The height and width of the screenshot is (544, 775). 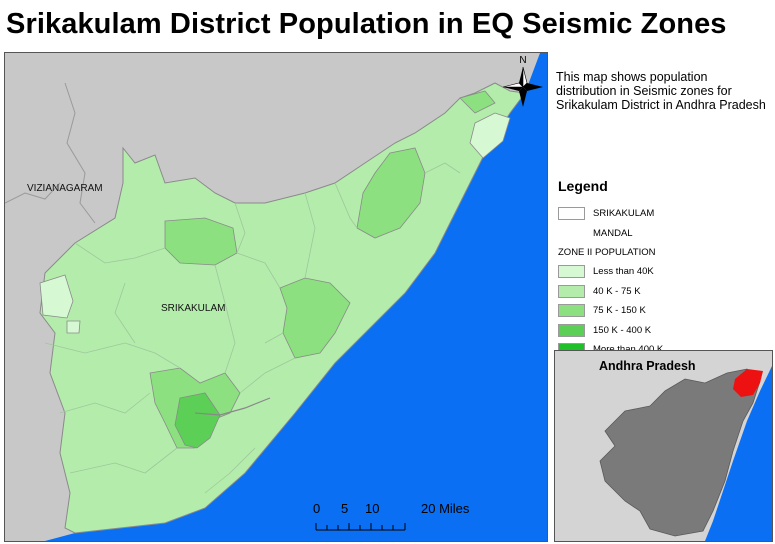 What do you see at coordinates (316, 508) in the screenshot?
I see `scale-label-0: 0` at bounding box center [316, 508].